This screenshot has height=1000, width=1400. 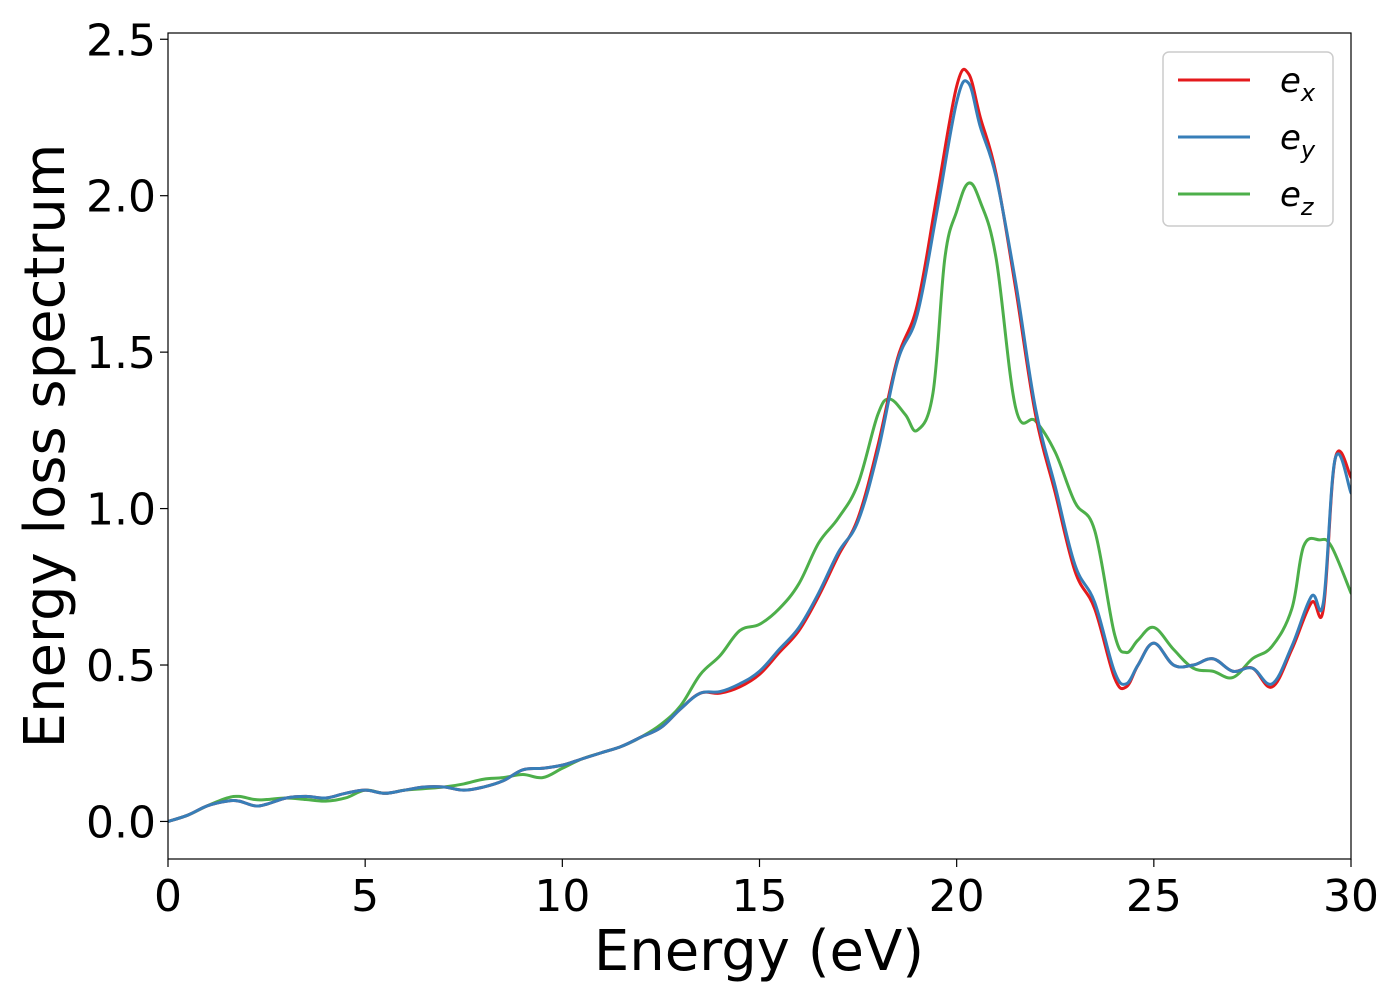 I want to click on legend-label-subscript: z, so click(x=1307, y=207).